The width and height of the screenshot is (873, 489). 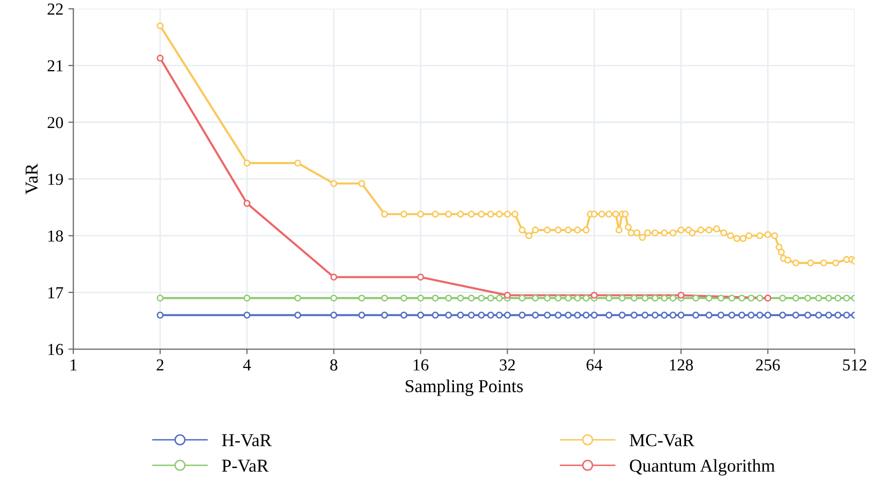 What do you see at coordinates (334, 365) in the screenshot?
I see `x-tick-label: 8` at bounding box center [334, 365].